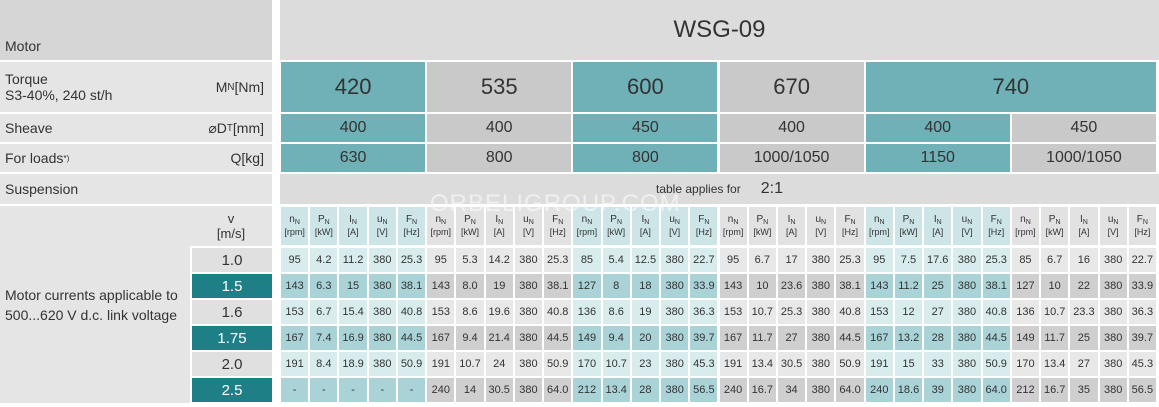  Describe the element at coordinates (879, 390) in the screenshot. I see `current-value: 240` at that location.